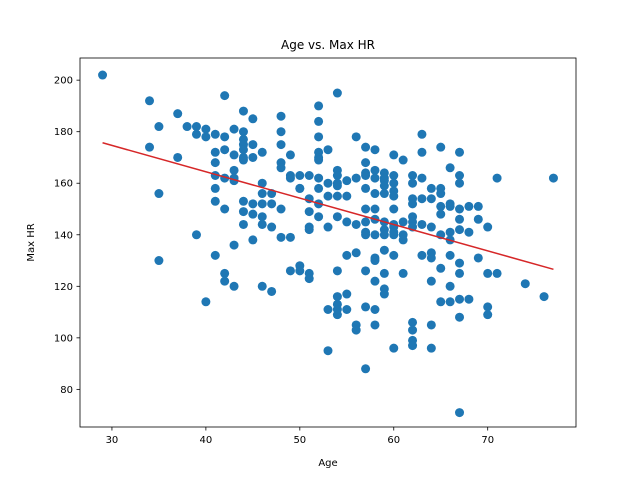 The width and height of the screenshot is (640, 480). What do you see at coordinates (487, 440) in the screenshot?
I see `x-tick-label: 70` at bounding box center [487, 440].